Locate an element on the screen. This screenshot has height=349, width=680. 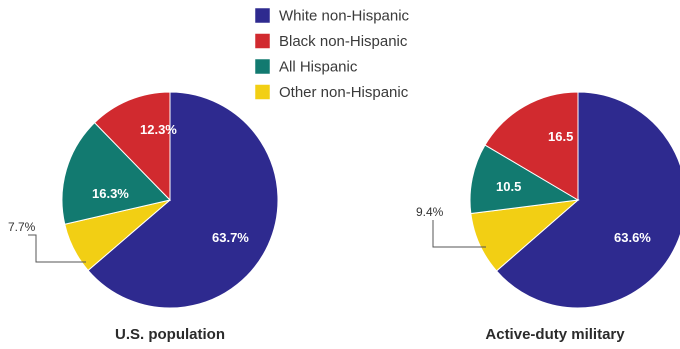
data-label-white-non-hispanic: 63.7% is located at coordinates (230, 237).